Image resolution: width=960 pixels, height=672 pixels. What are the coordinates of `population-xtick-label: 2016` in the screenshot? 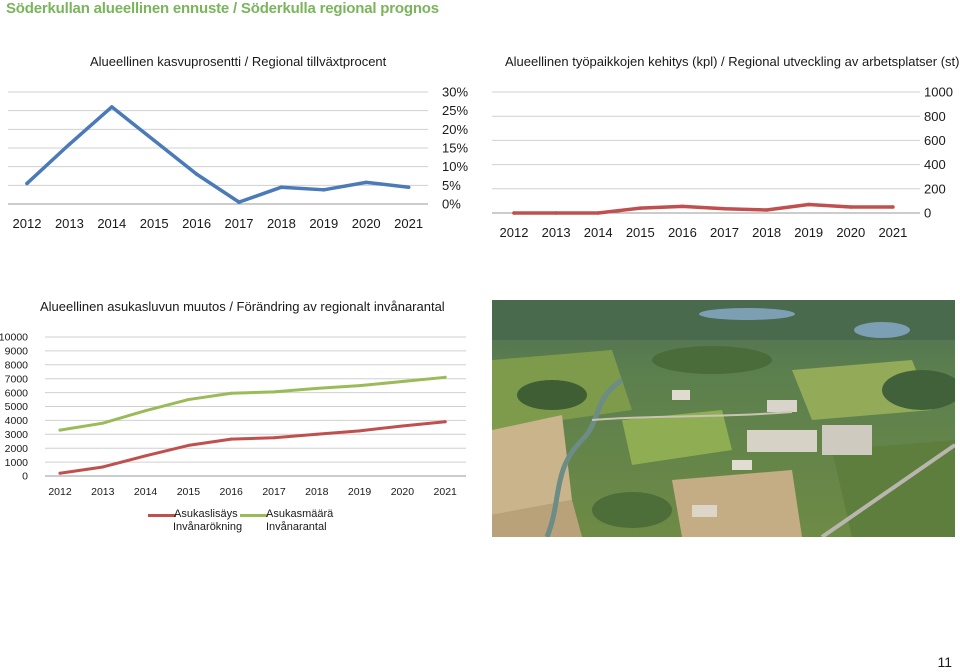 It's located at (232, 492).